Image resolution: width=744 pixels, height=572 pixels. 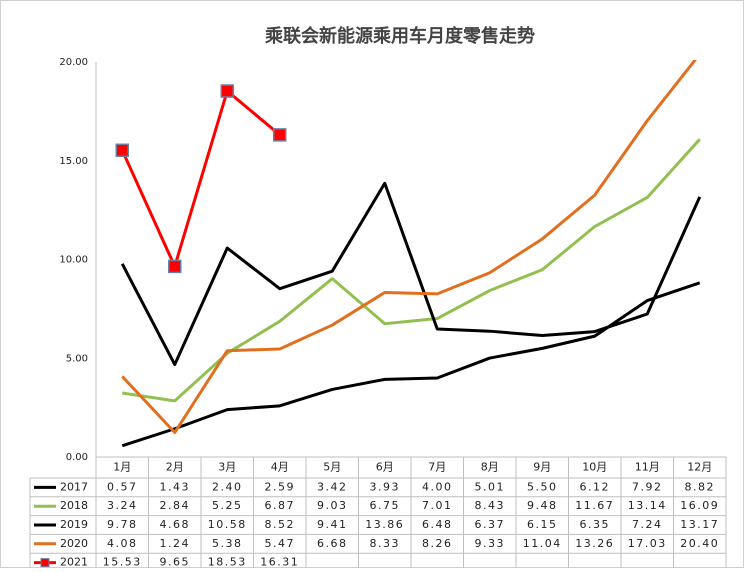 I want to click on data-label: 8.52, so click(x=280, y=524).